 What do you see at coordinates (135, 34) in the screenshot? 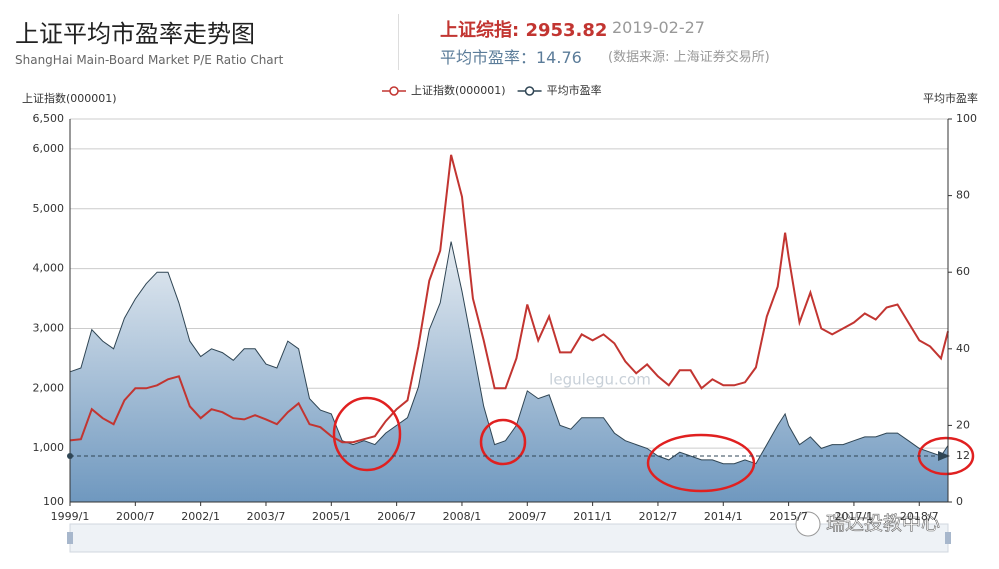
I see `title: 上证平均市盈率走势图` at bounding box center [135, 34].